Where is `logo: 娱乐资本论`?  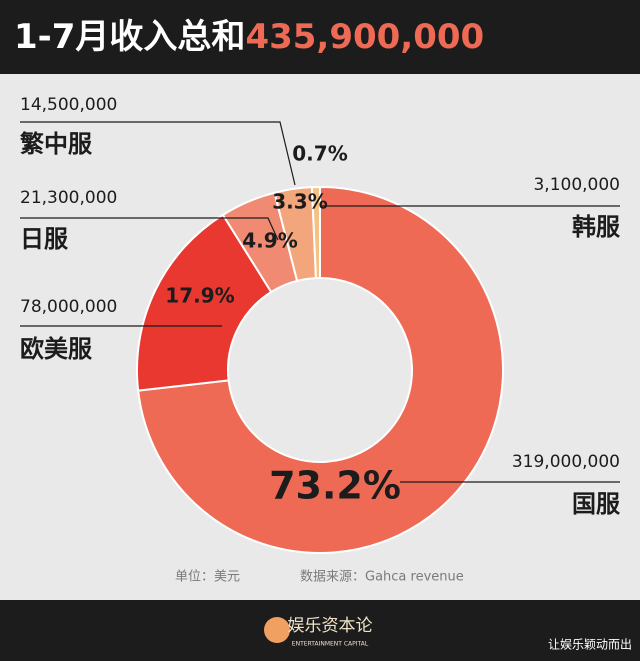
logo: 娱乐资本论 is located at coordinates (330, 626).